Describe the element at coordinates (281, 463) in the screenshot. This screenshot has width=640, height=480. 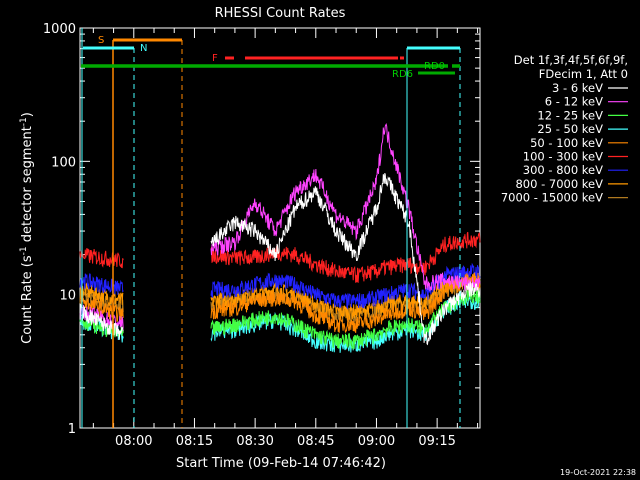
I see `x-axis-label: Start Time (09-Feb-14 07:46:42)` at that location.